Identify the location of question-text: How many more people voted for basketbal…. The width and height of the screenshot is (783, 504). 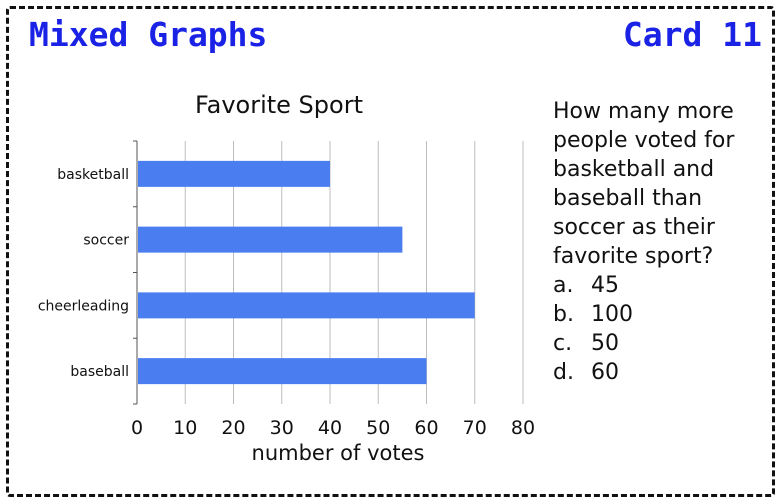
(644, 184).